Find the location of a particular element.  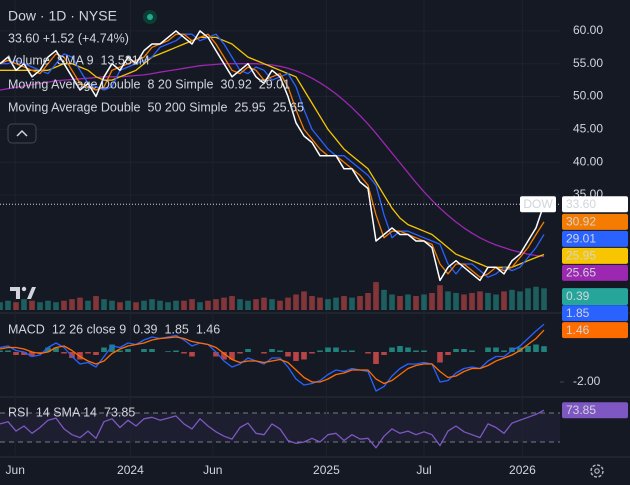

indicator-value: 30.92 is located at coordinates (236, 84).